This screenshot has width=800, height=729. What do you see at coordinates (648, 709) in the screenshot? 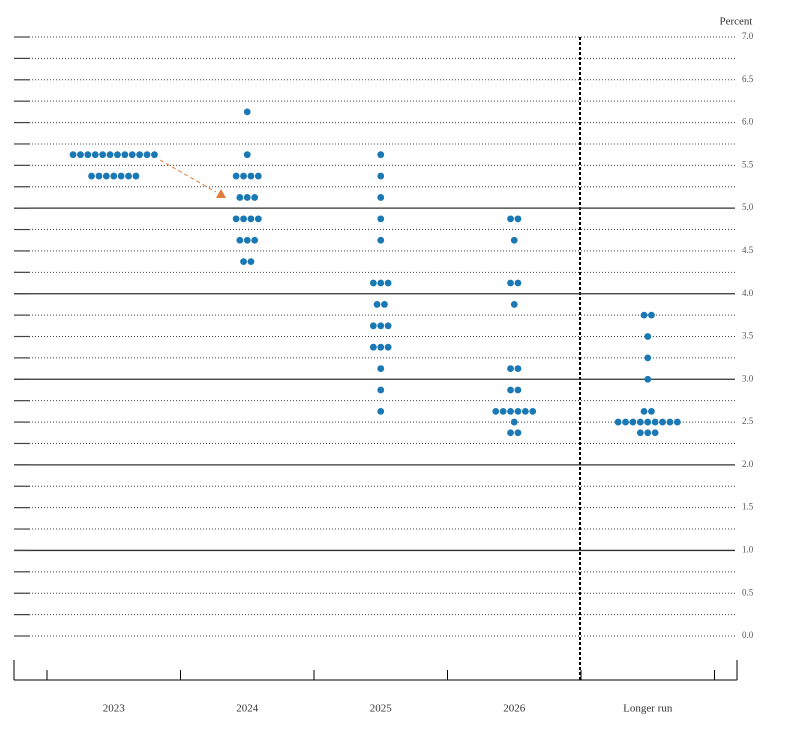
I see `x-tick-label: Longer run` at bounding box center [648, 709].